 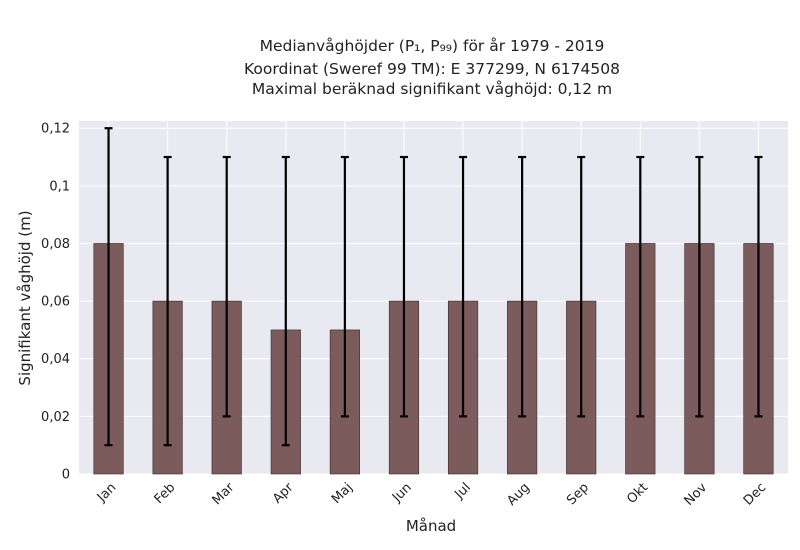 I want to click on y-tick-label: 0,12, so click(x=55, y=129).